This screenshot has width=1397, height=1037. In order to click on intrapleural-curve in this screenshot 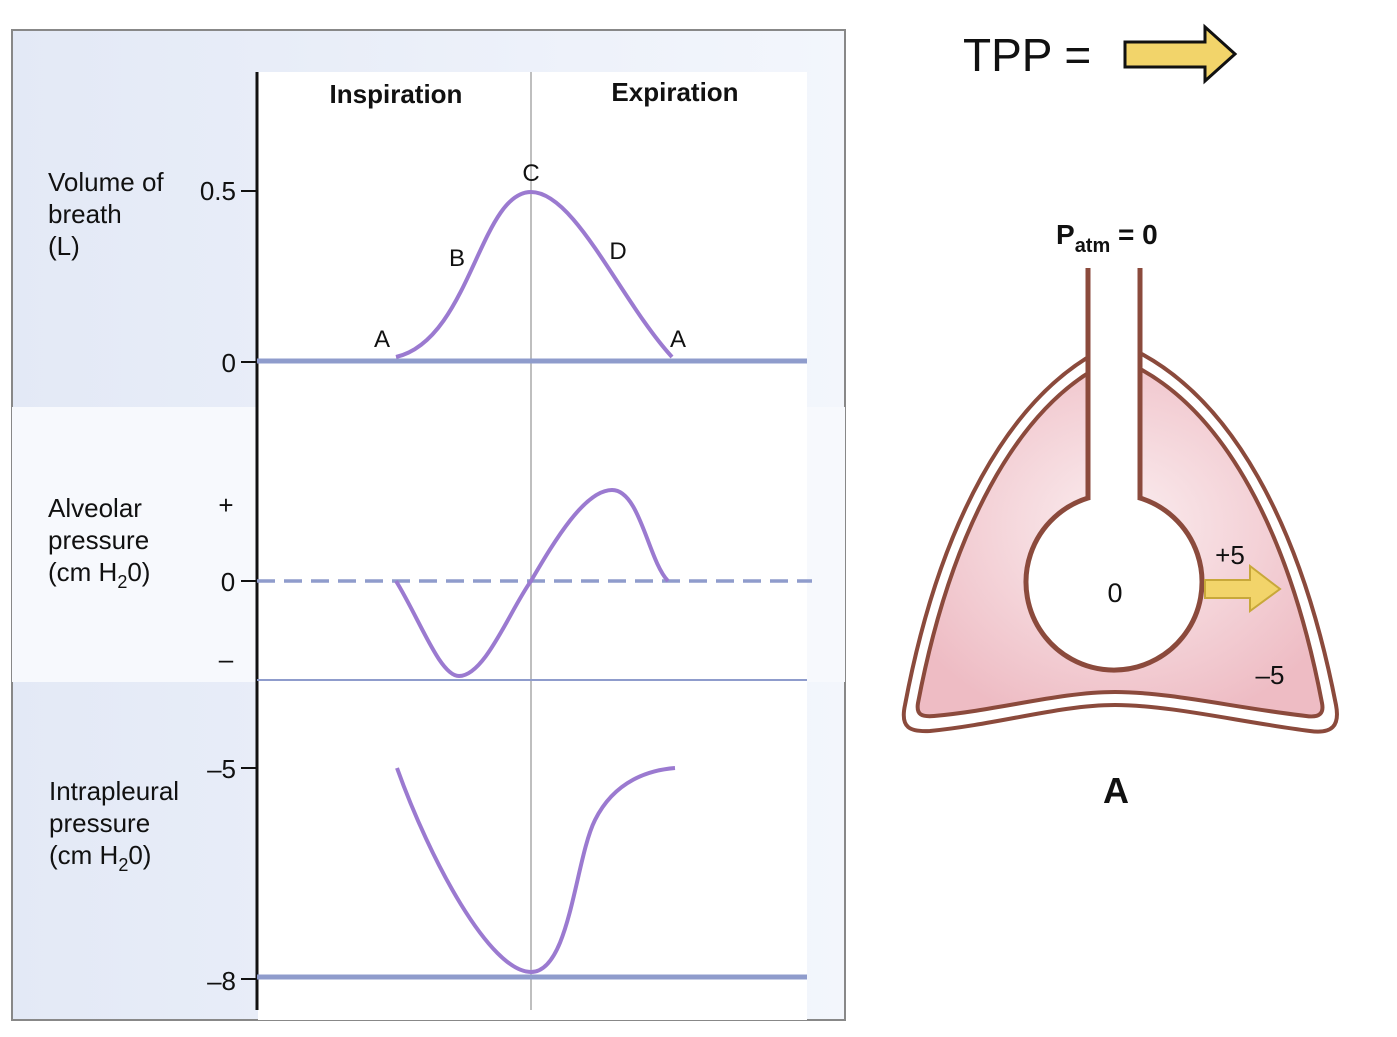, I will do `click(535, 870)`.